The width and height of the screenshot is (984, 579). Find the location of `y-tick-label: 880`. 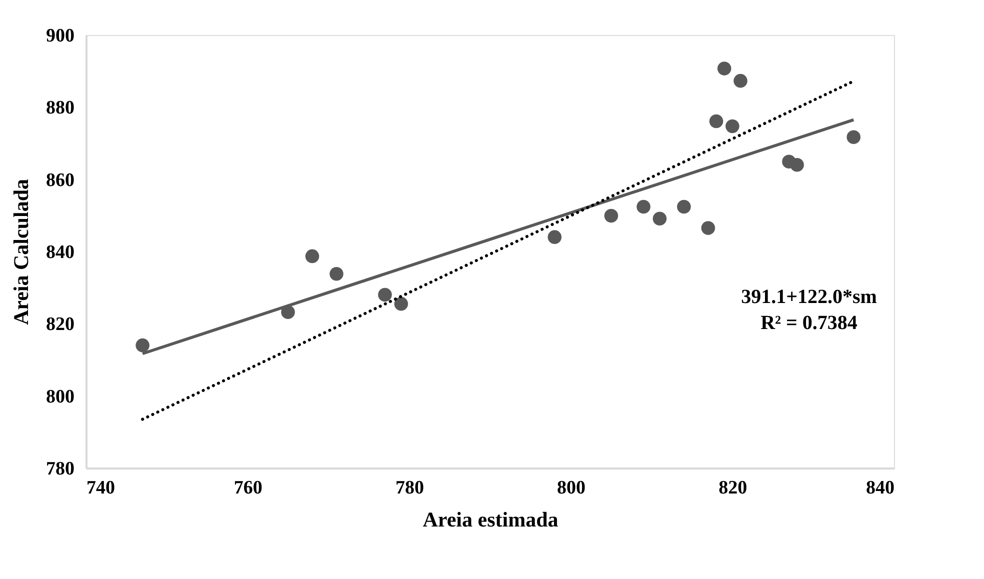

y-tick-label: 880 is located at coordinates (60, 108).